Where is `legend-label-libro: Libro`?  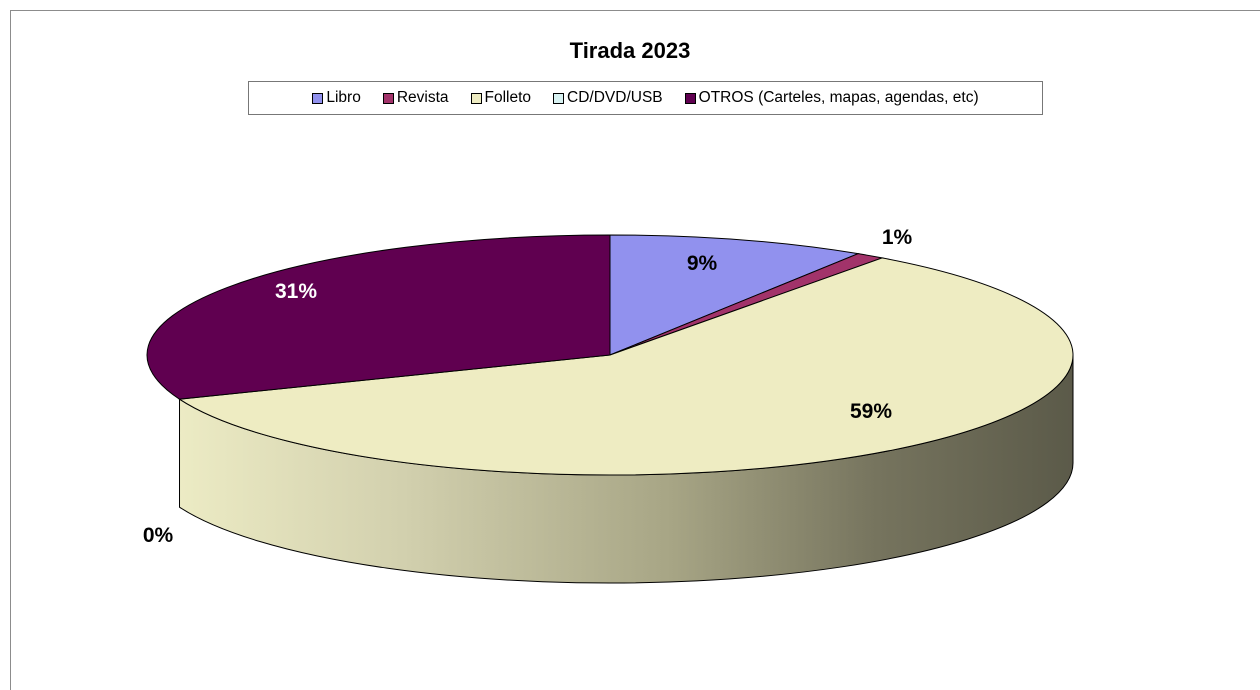
legend-label-libro: Libro is located at coordinates (343, 97).